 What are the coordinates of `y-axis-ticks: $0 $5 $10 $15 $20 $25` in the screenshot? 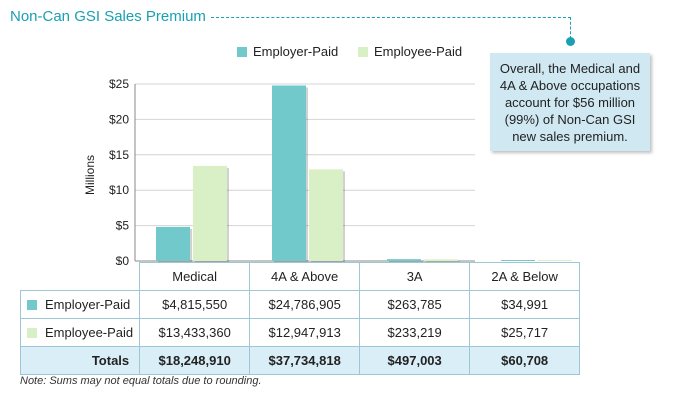 It's located at (119, 171).